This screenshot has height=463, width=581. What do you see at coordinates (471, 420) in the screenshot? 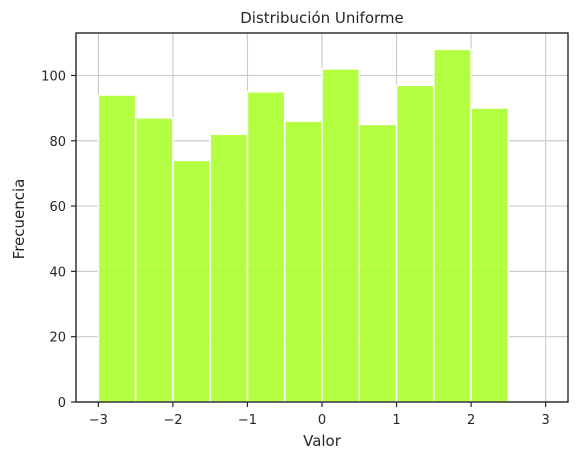
I see `x-tick-label: 2` at bounding box center [471, 420].